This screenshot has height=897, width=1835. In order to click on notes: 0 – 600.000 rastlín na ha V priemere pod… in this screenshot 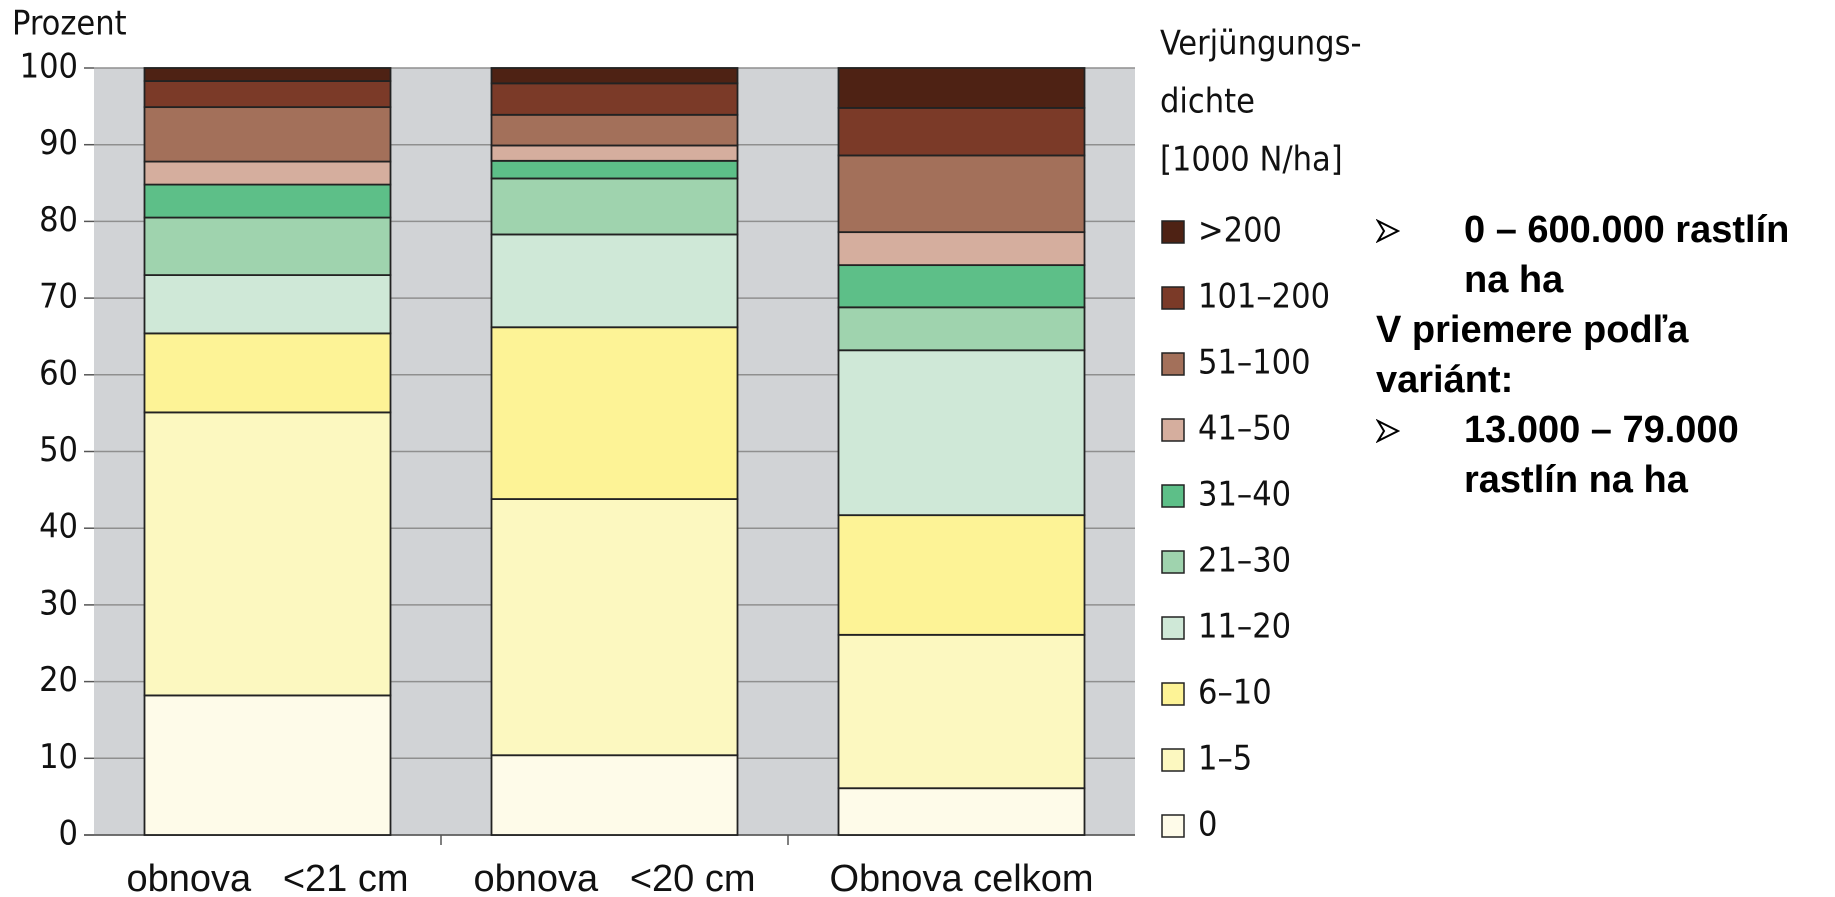, I will do `click(1603, 355)`.